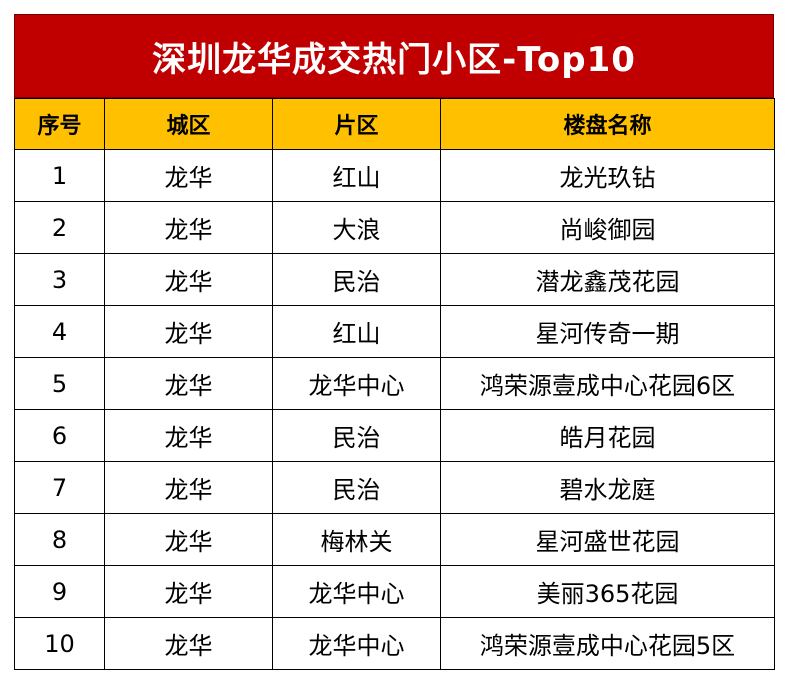  Describe the element at coordinates (188, 124) in the screenshot. I see `header-city-district: 城区` at that location.